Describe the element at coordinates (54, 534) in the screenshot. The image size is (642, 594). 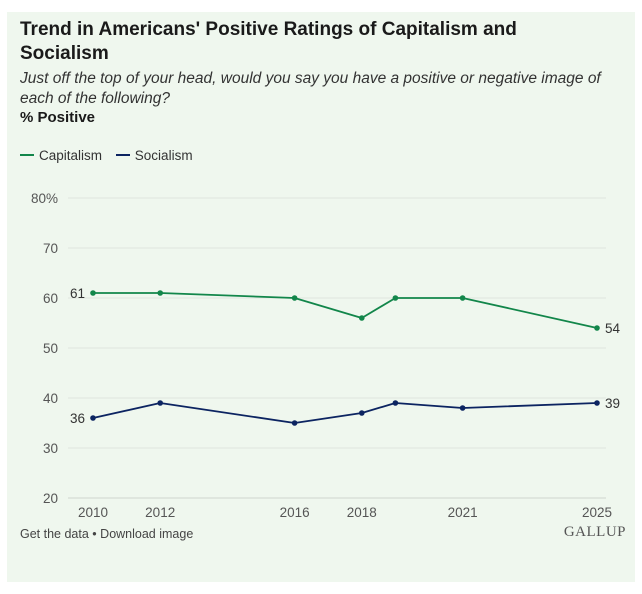
I see `get-data-link: Get the data` at that location.